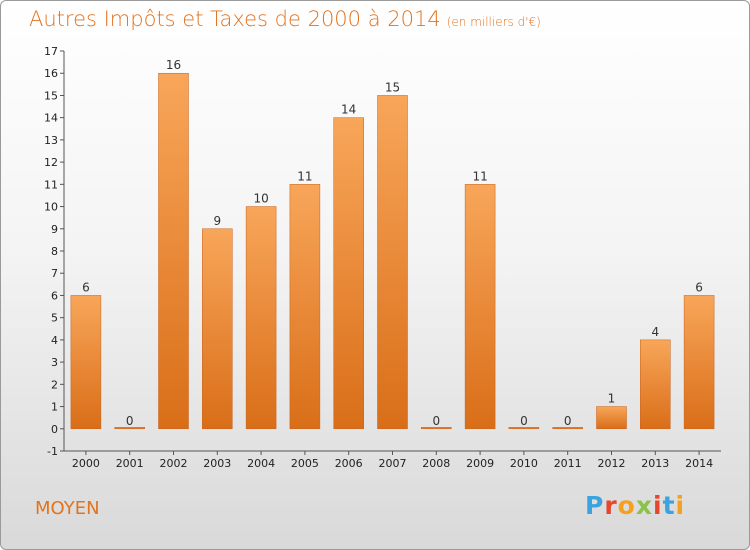 The width and height of the screenshot is (750, 550). Describe the element at coordinates (524, 463) in the screenshot. I see `x-tick-label: 2010` at that location.